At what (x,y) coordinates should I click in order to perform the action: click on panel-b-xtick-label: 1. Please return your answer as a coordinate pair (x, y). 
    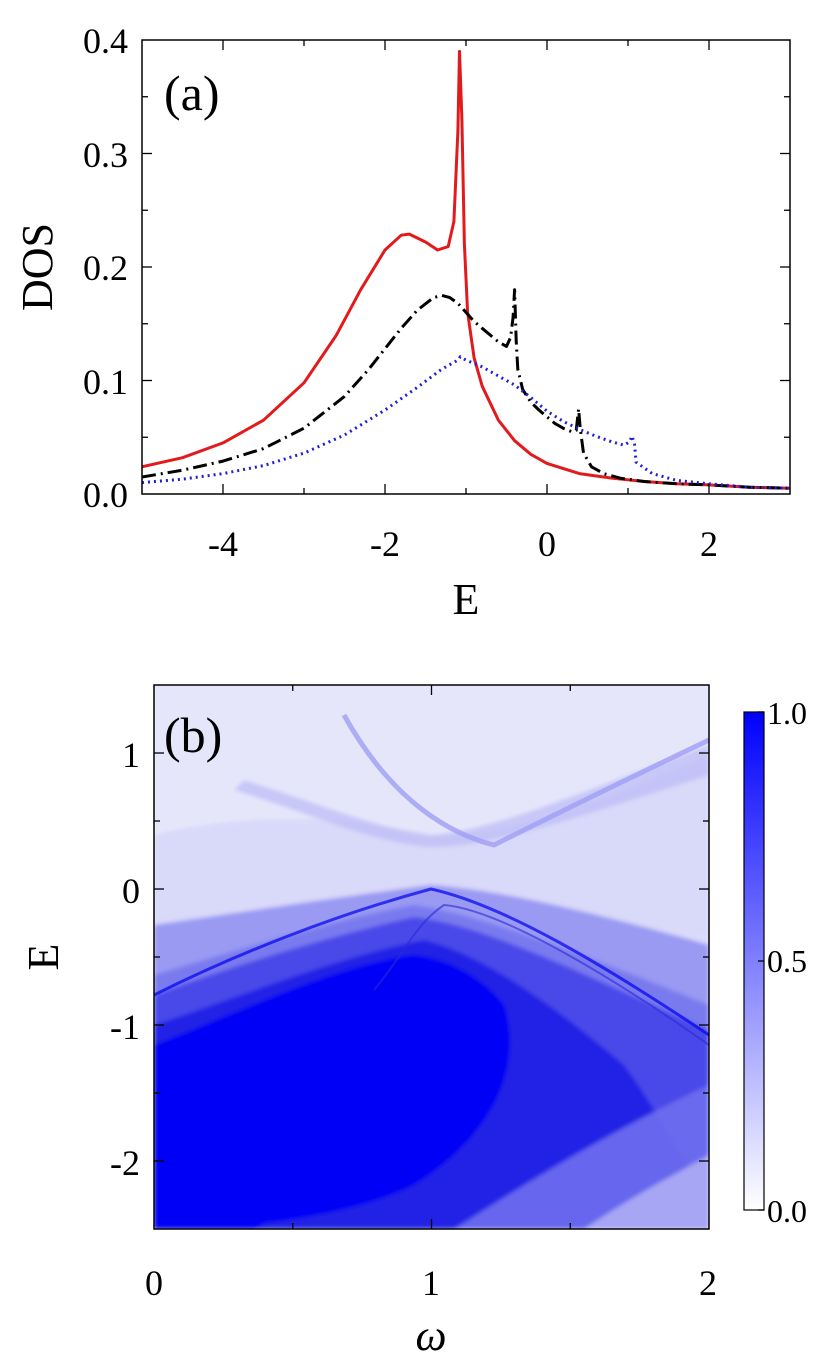
    Looking at the image, I should click on (431, 1283).